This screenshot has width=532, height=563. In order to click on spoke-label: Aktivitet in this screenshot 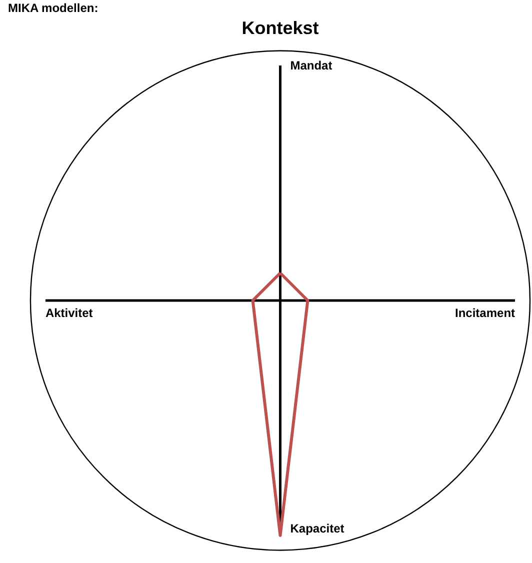, I will do `click(69, 313)`.